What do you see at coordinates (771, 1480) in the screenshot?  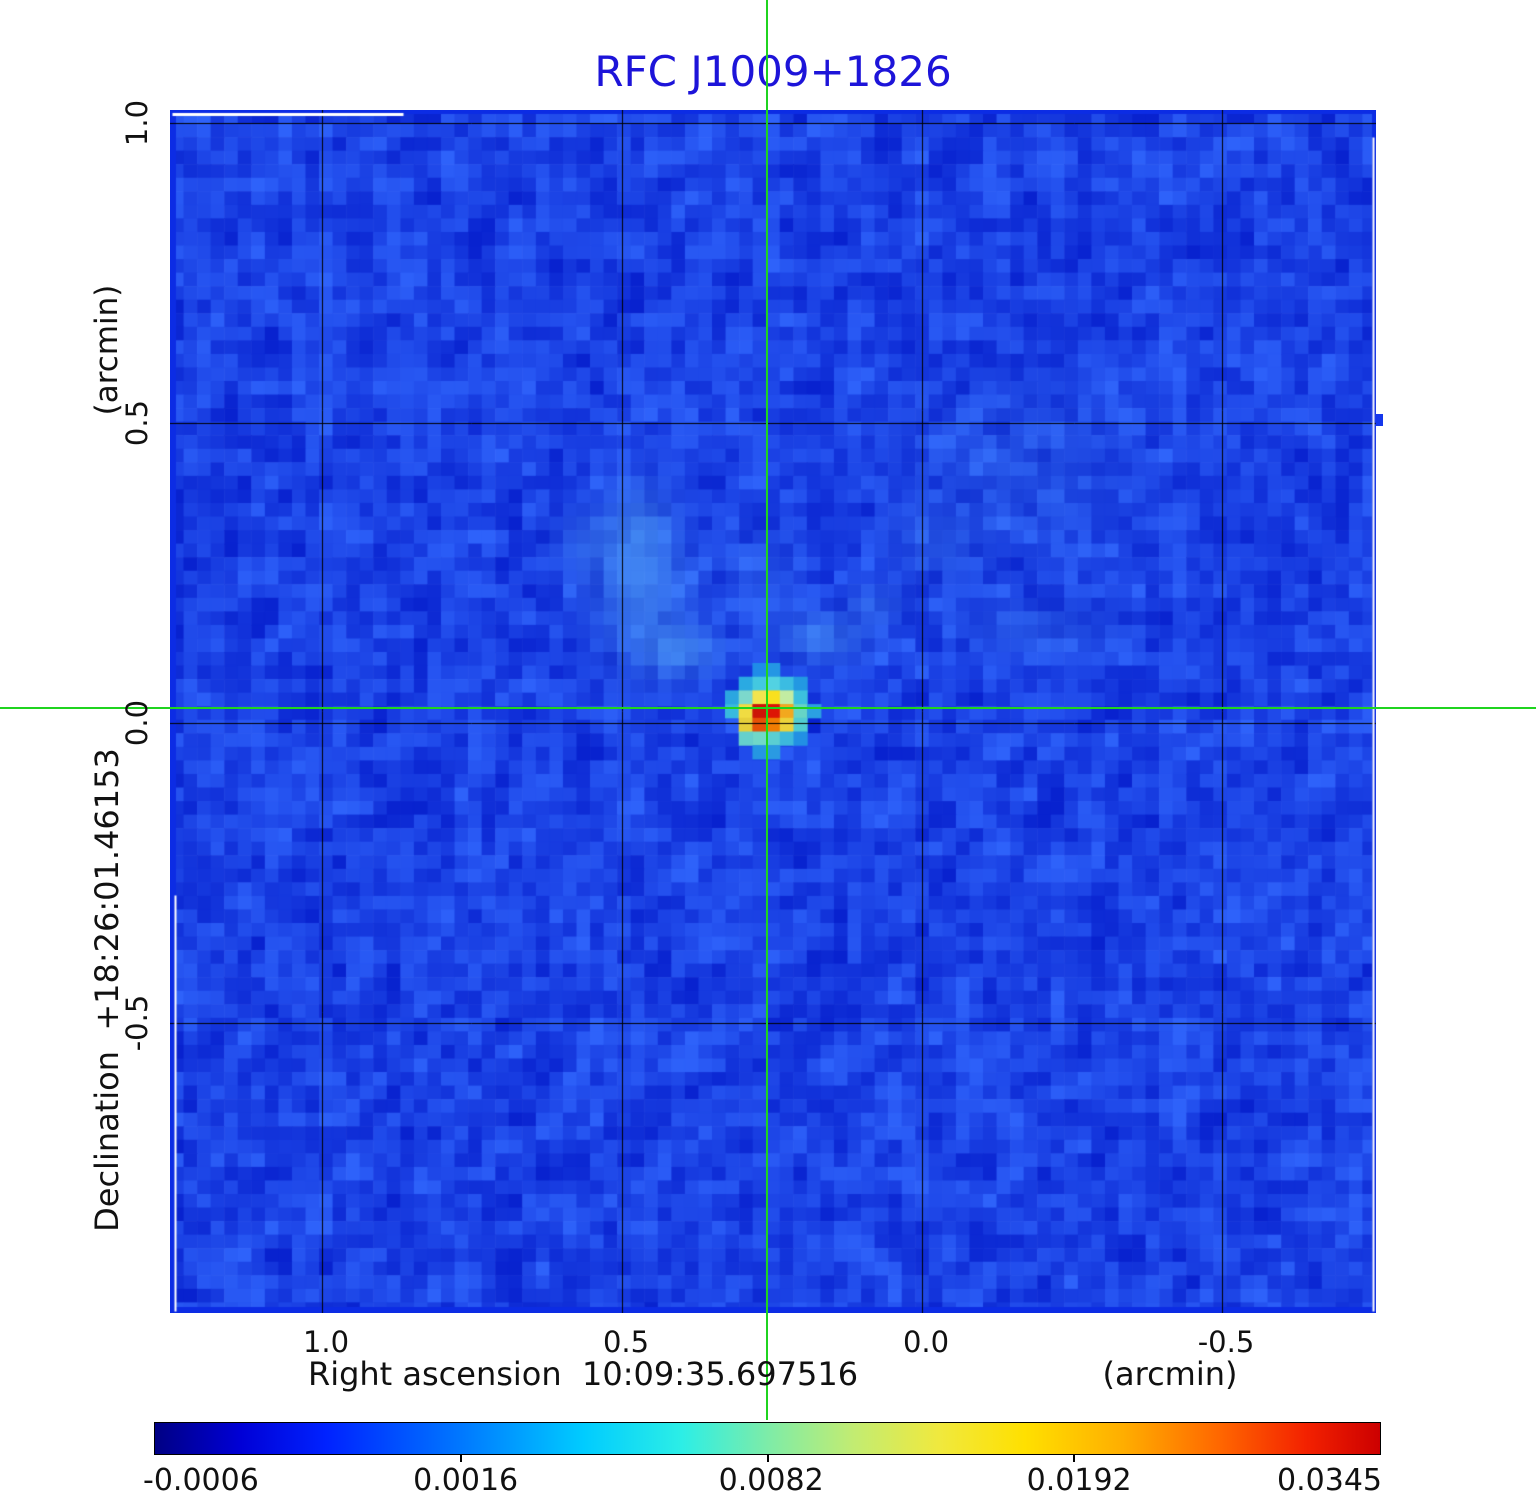 I see `colorbar-value-label: 0.0082` at bounding box center [771, 1480].